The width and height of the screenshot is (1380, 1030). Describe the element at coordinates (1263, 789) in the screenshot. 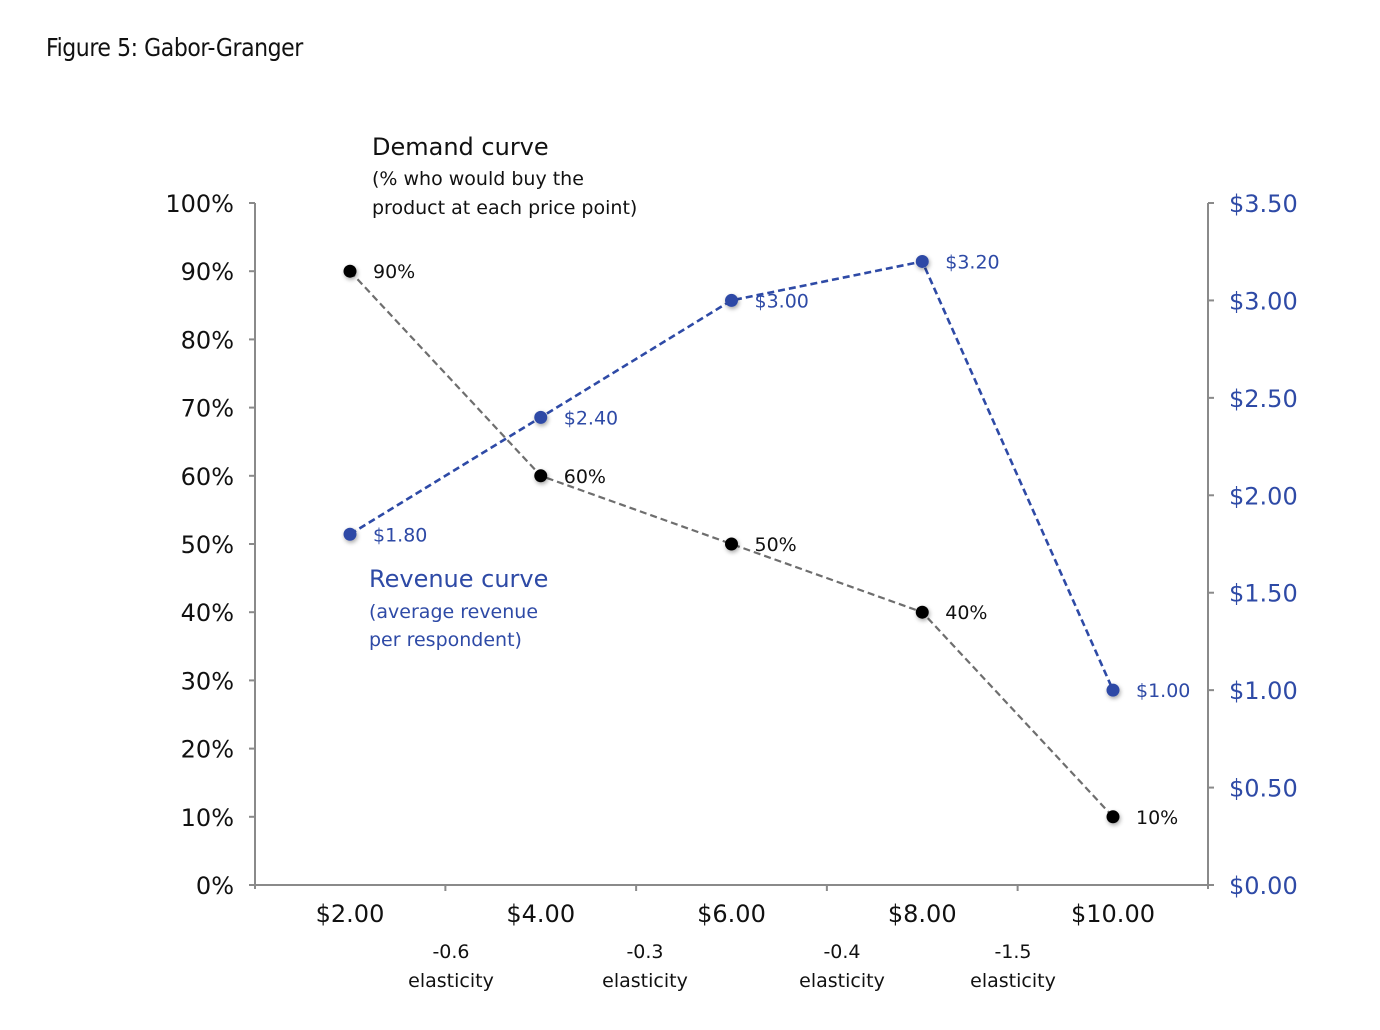

I see `right-axis-tick-label: $0.50` at that location.